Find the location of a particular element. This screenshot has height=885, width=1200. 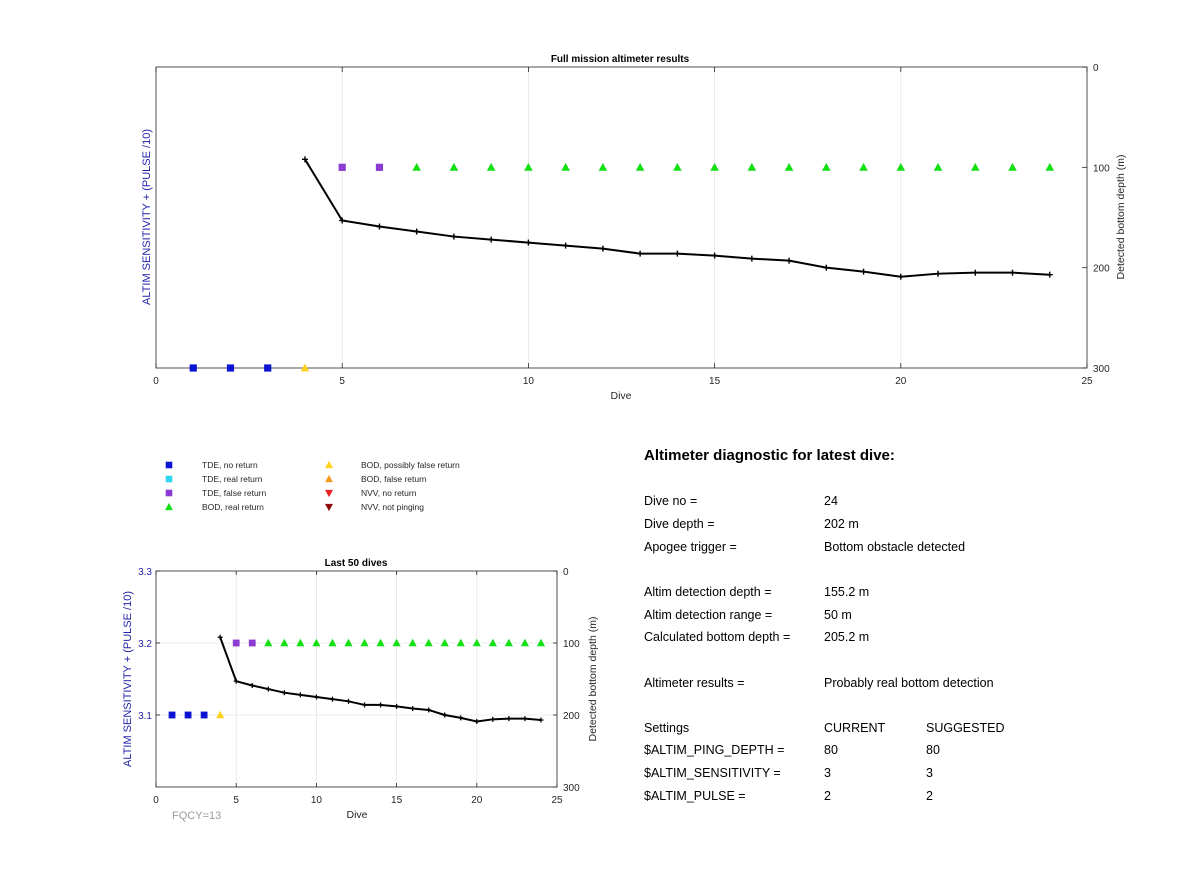

detect-depth-label: Altim detection depth = is located at coordinates (708, 592).